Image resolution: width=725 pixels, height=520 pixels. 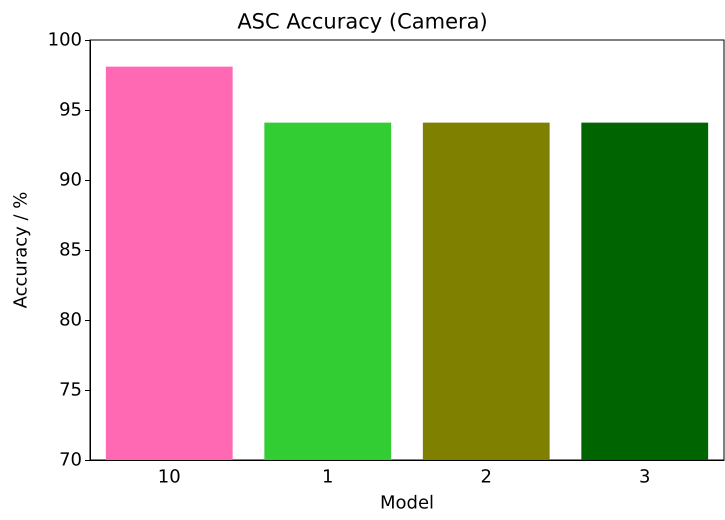 What do you see at coordinates (486, 477) in the screenshot?
I see `x-tick-label: 2` at bounding box center [486, 477].